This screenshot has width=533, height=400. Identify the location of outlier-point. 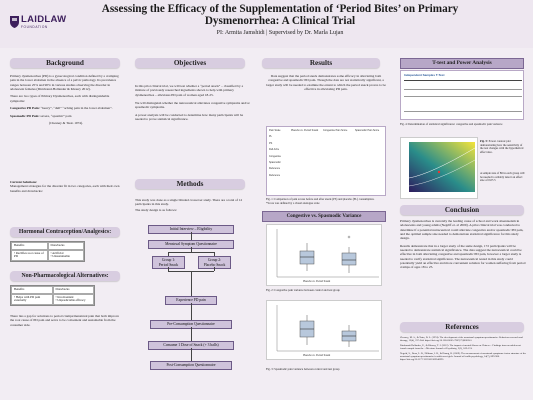
(349, 237).